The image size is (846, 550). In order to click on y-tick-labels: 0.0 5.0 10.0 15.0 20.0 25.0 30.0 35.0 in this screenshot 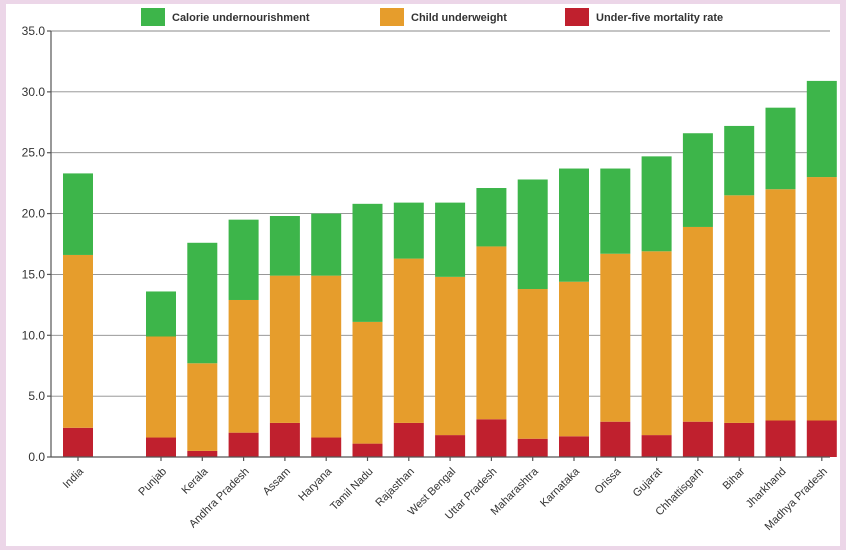, I will do `click(34, 244)`.